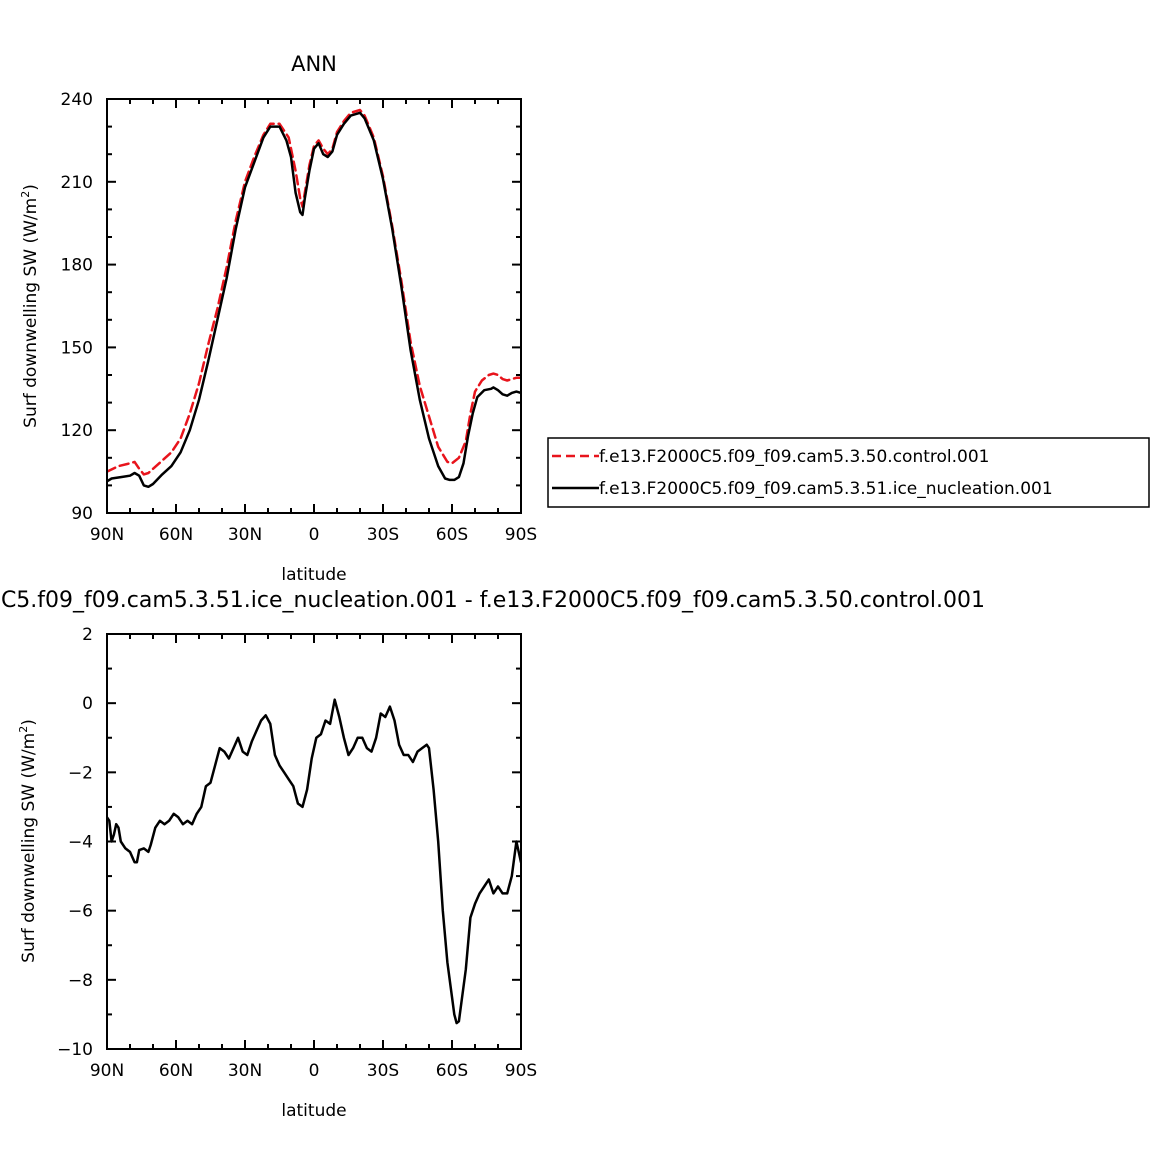 Image resolution: width=1166 pixels, height=1169 pixels. Describe the element at coordinates (245, 1071) in the screenshot. I see `bottom-x-tick-label: 30N` at that location.